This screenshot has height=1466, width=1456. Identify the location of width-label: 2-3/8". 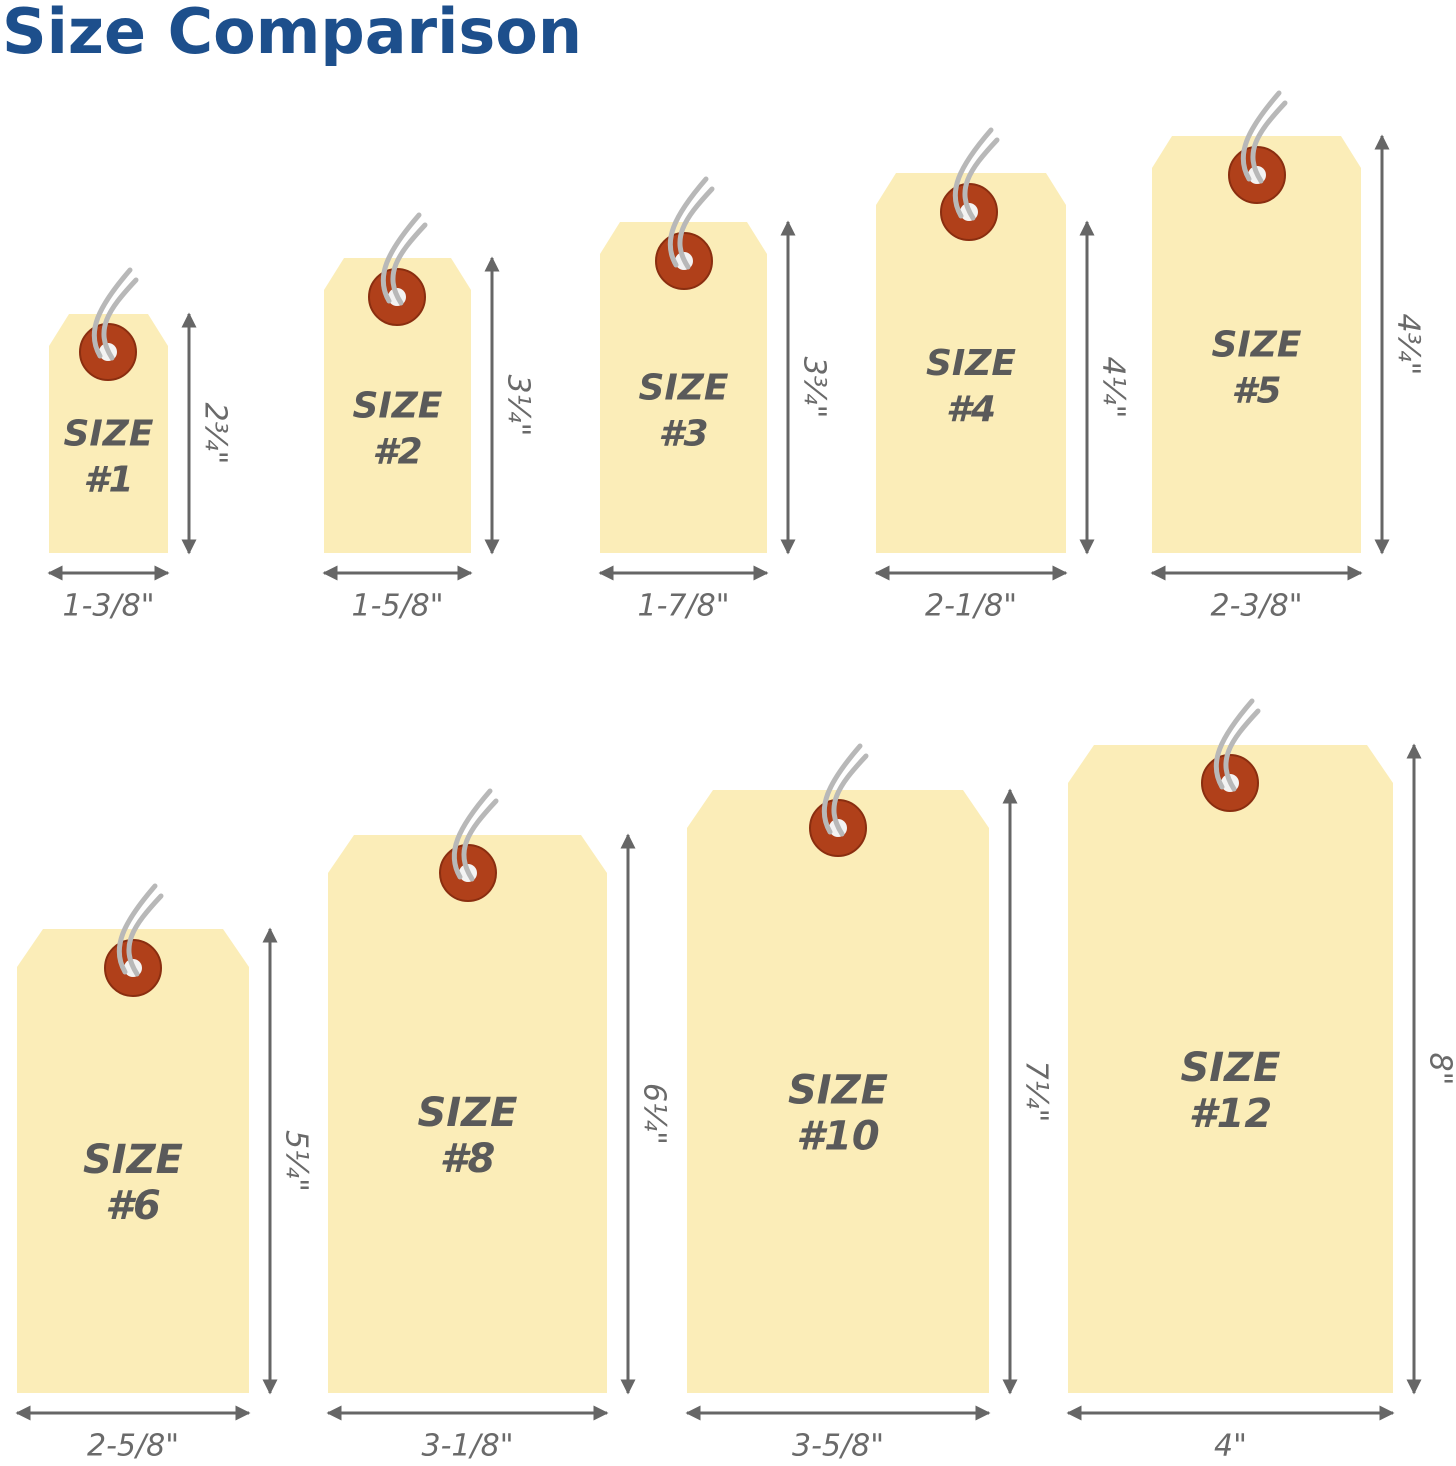
(1257, 606).